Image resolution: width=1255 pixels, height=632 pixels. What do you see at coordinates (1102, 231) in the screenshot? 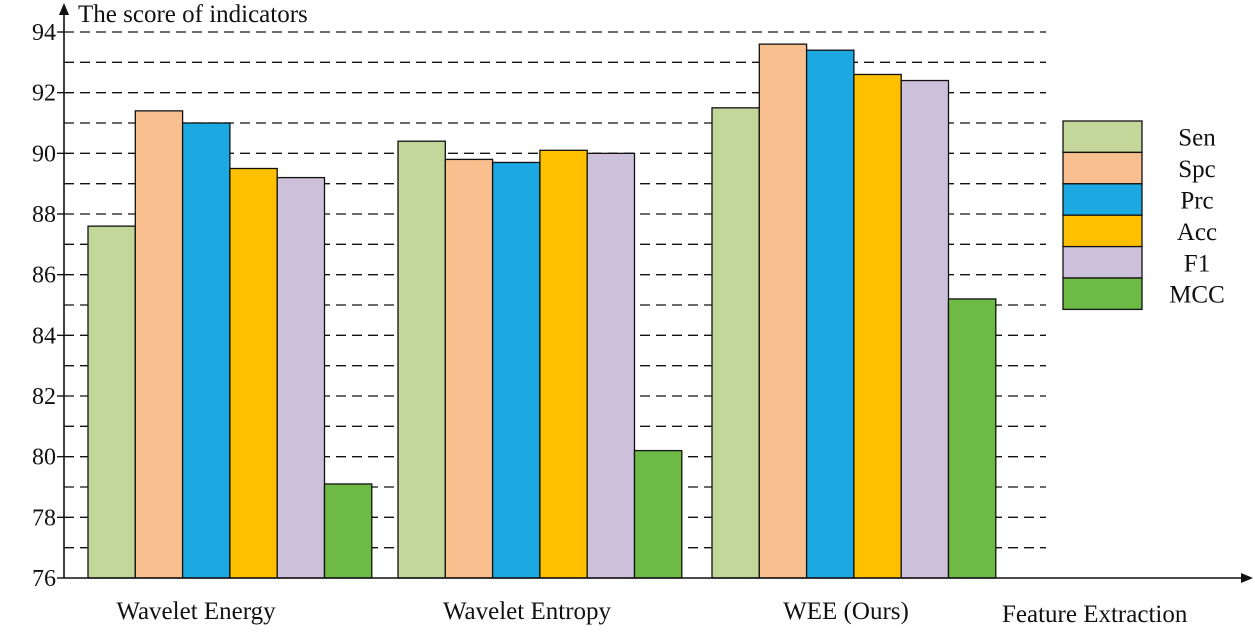
I see `legend-swatch-acc` at bounding box center [1102, 231].